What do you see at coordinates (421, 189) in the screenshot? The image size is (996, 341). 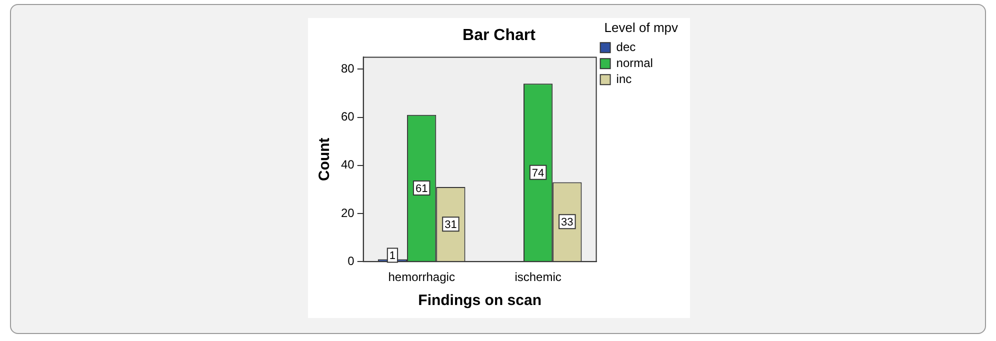 I see `data-label: 61` at bounding box center [421, 189].